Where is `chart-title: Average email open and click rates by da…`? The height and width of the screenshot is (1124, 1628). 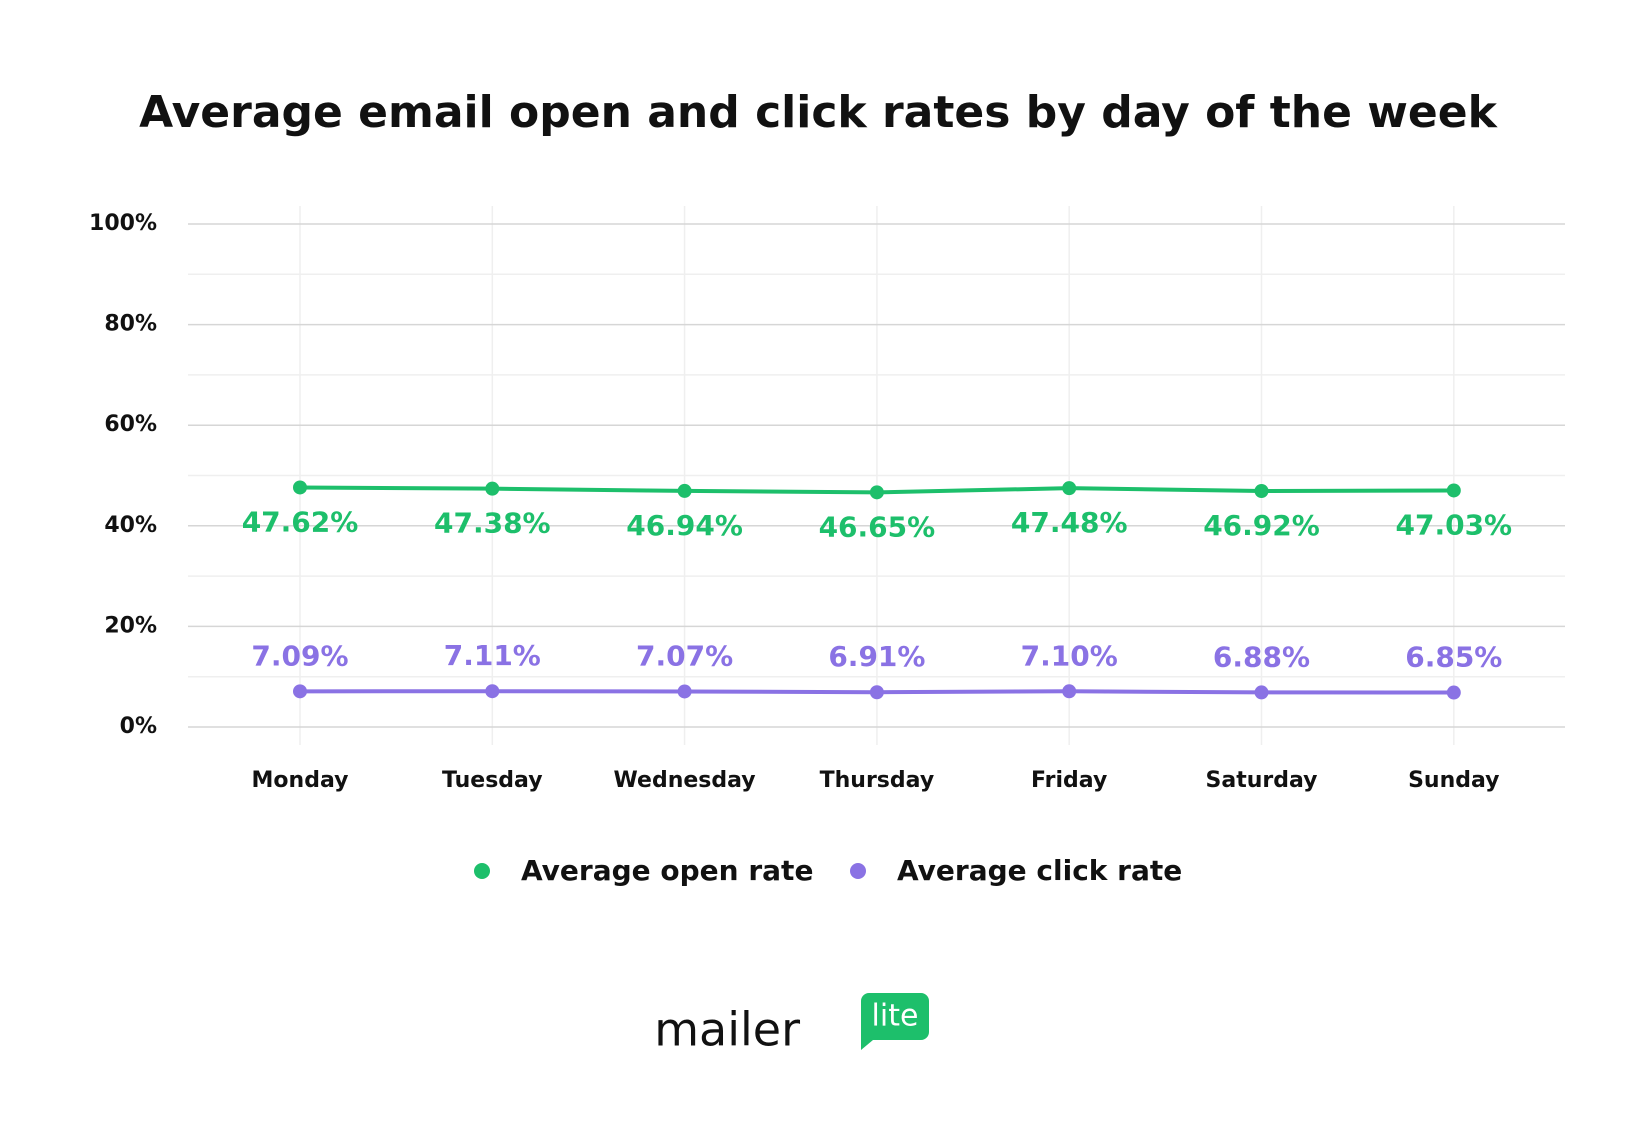 chart-title: Average email open and click rates by da… is located at coordinates (819, 112).